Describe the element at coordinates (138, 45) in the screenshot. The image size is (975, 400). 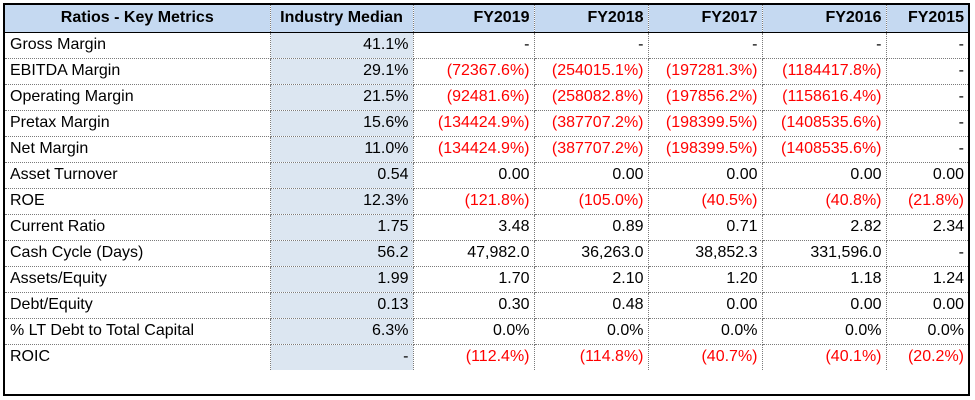
I see `metric-label: Gross Margin` at that location.